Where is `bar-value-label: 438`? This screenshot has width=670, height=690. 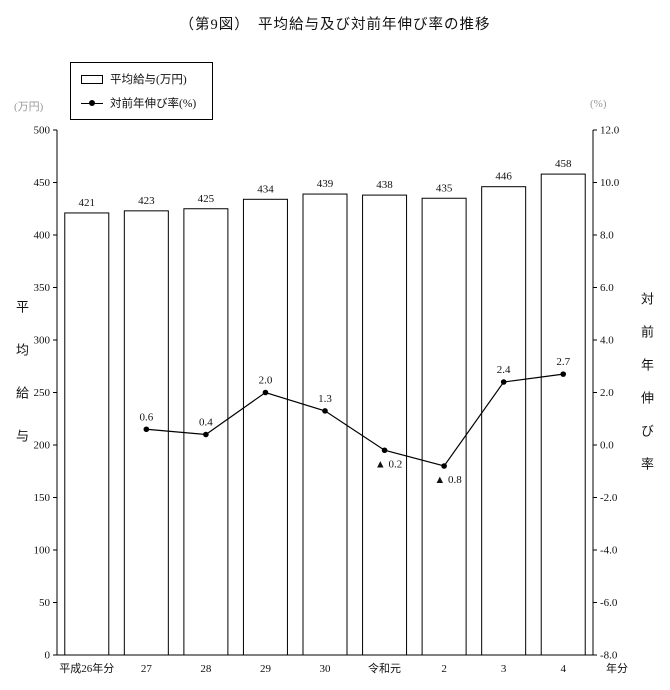
bar-value-label: 438 is located at coordinates (384, 185).